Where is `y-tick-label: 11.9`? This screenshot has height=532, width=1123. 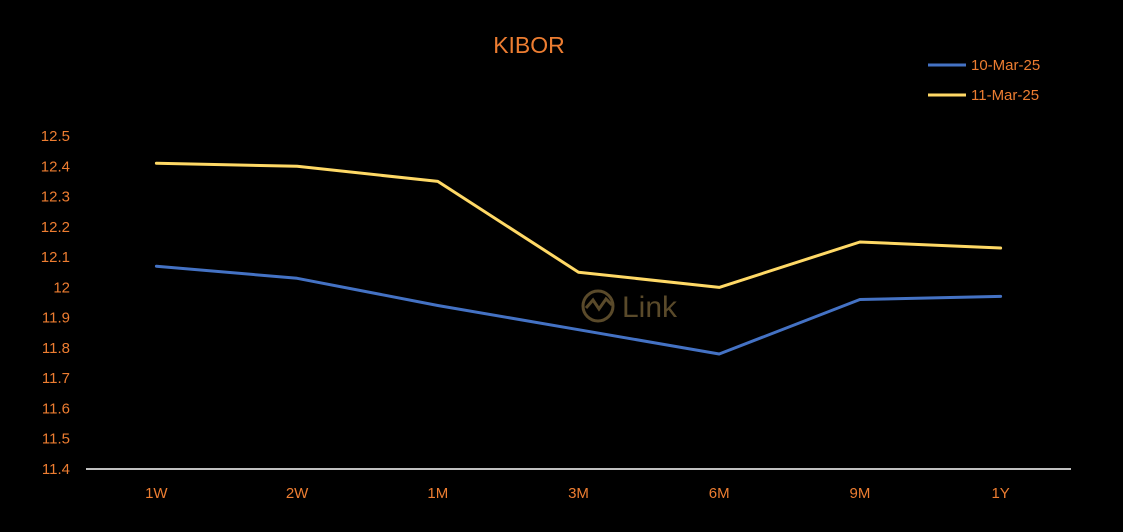 y-tick-label: 11.9 is located at coordinates (56, 318).